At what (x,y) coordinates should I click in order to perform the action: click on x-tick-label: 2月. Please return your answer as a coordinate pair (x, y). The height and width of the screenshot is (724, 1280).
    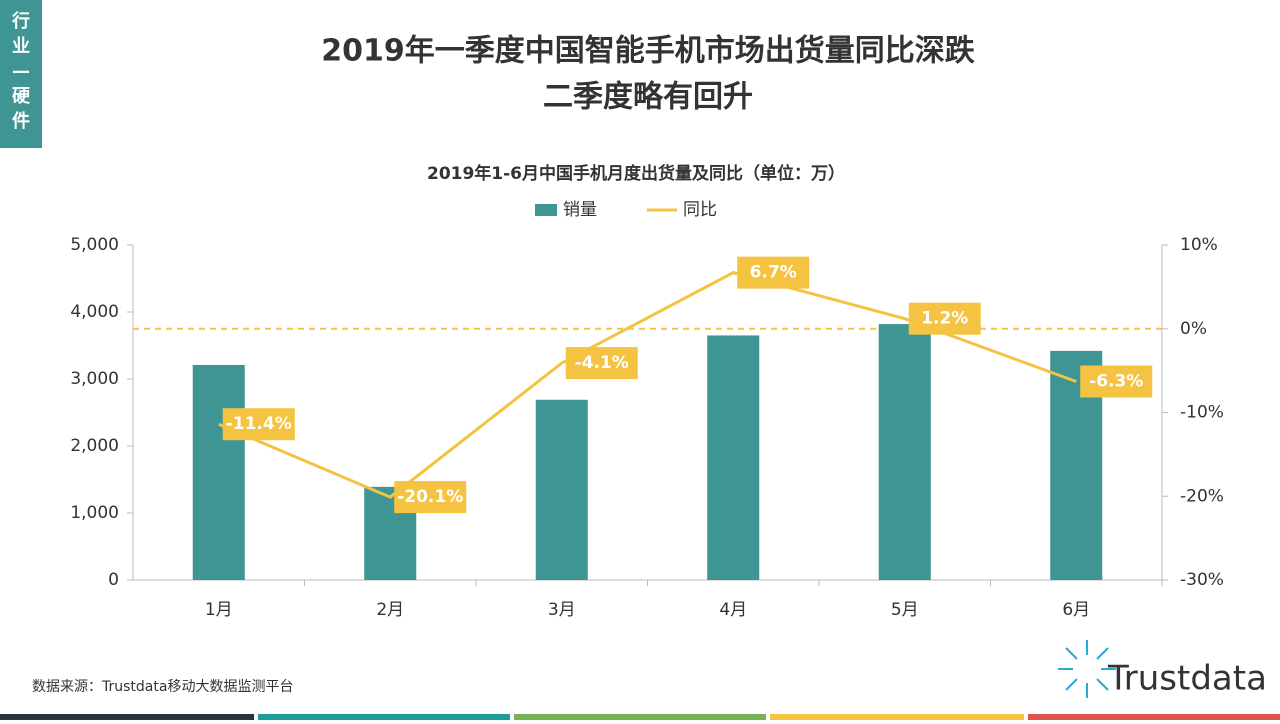
    Looking at the image, I should click on (390, 610).